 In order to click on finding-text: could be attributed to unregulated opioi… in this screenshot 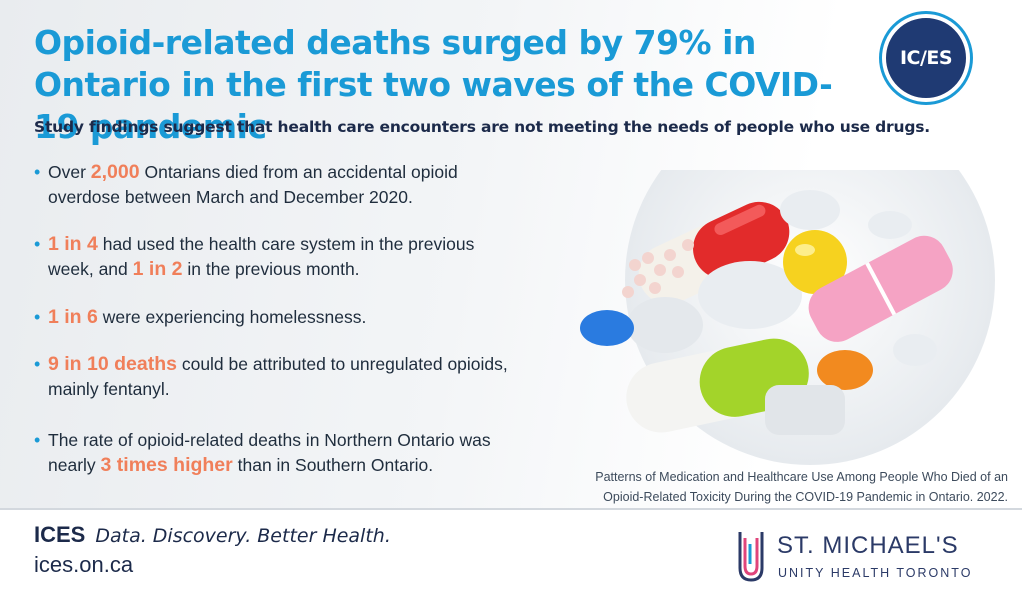, I will do `click(278, 376)`.